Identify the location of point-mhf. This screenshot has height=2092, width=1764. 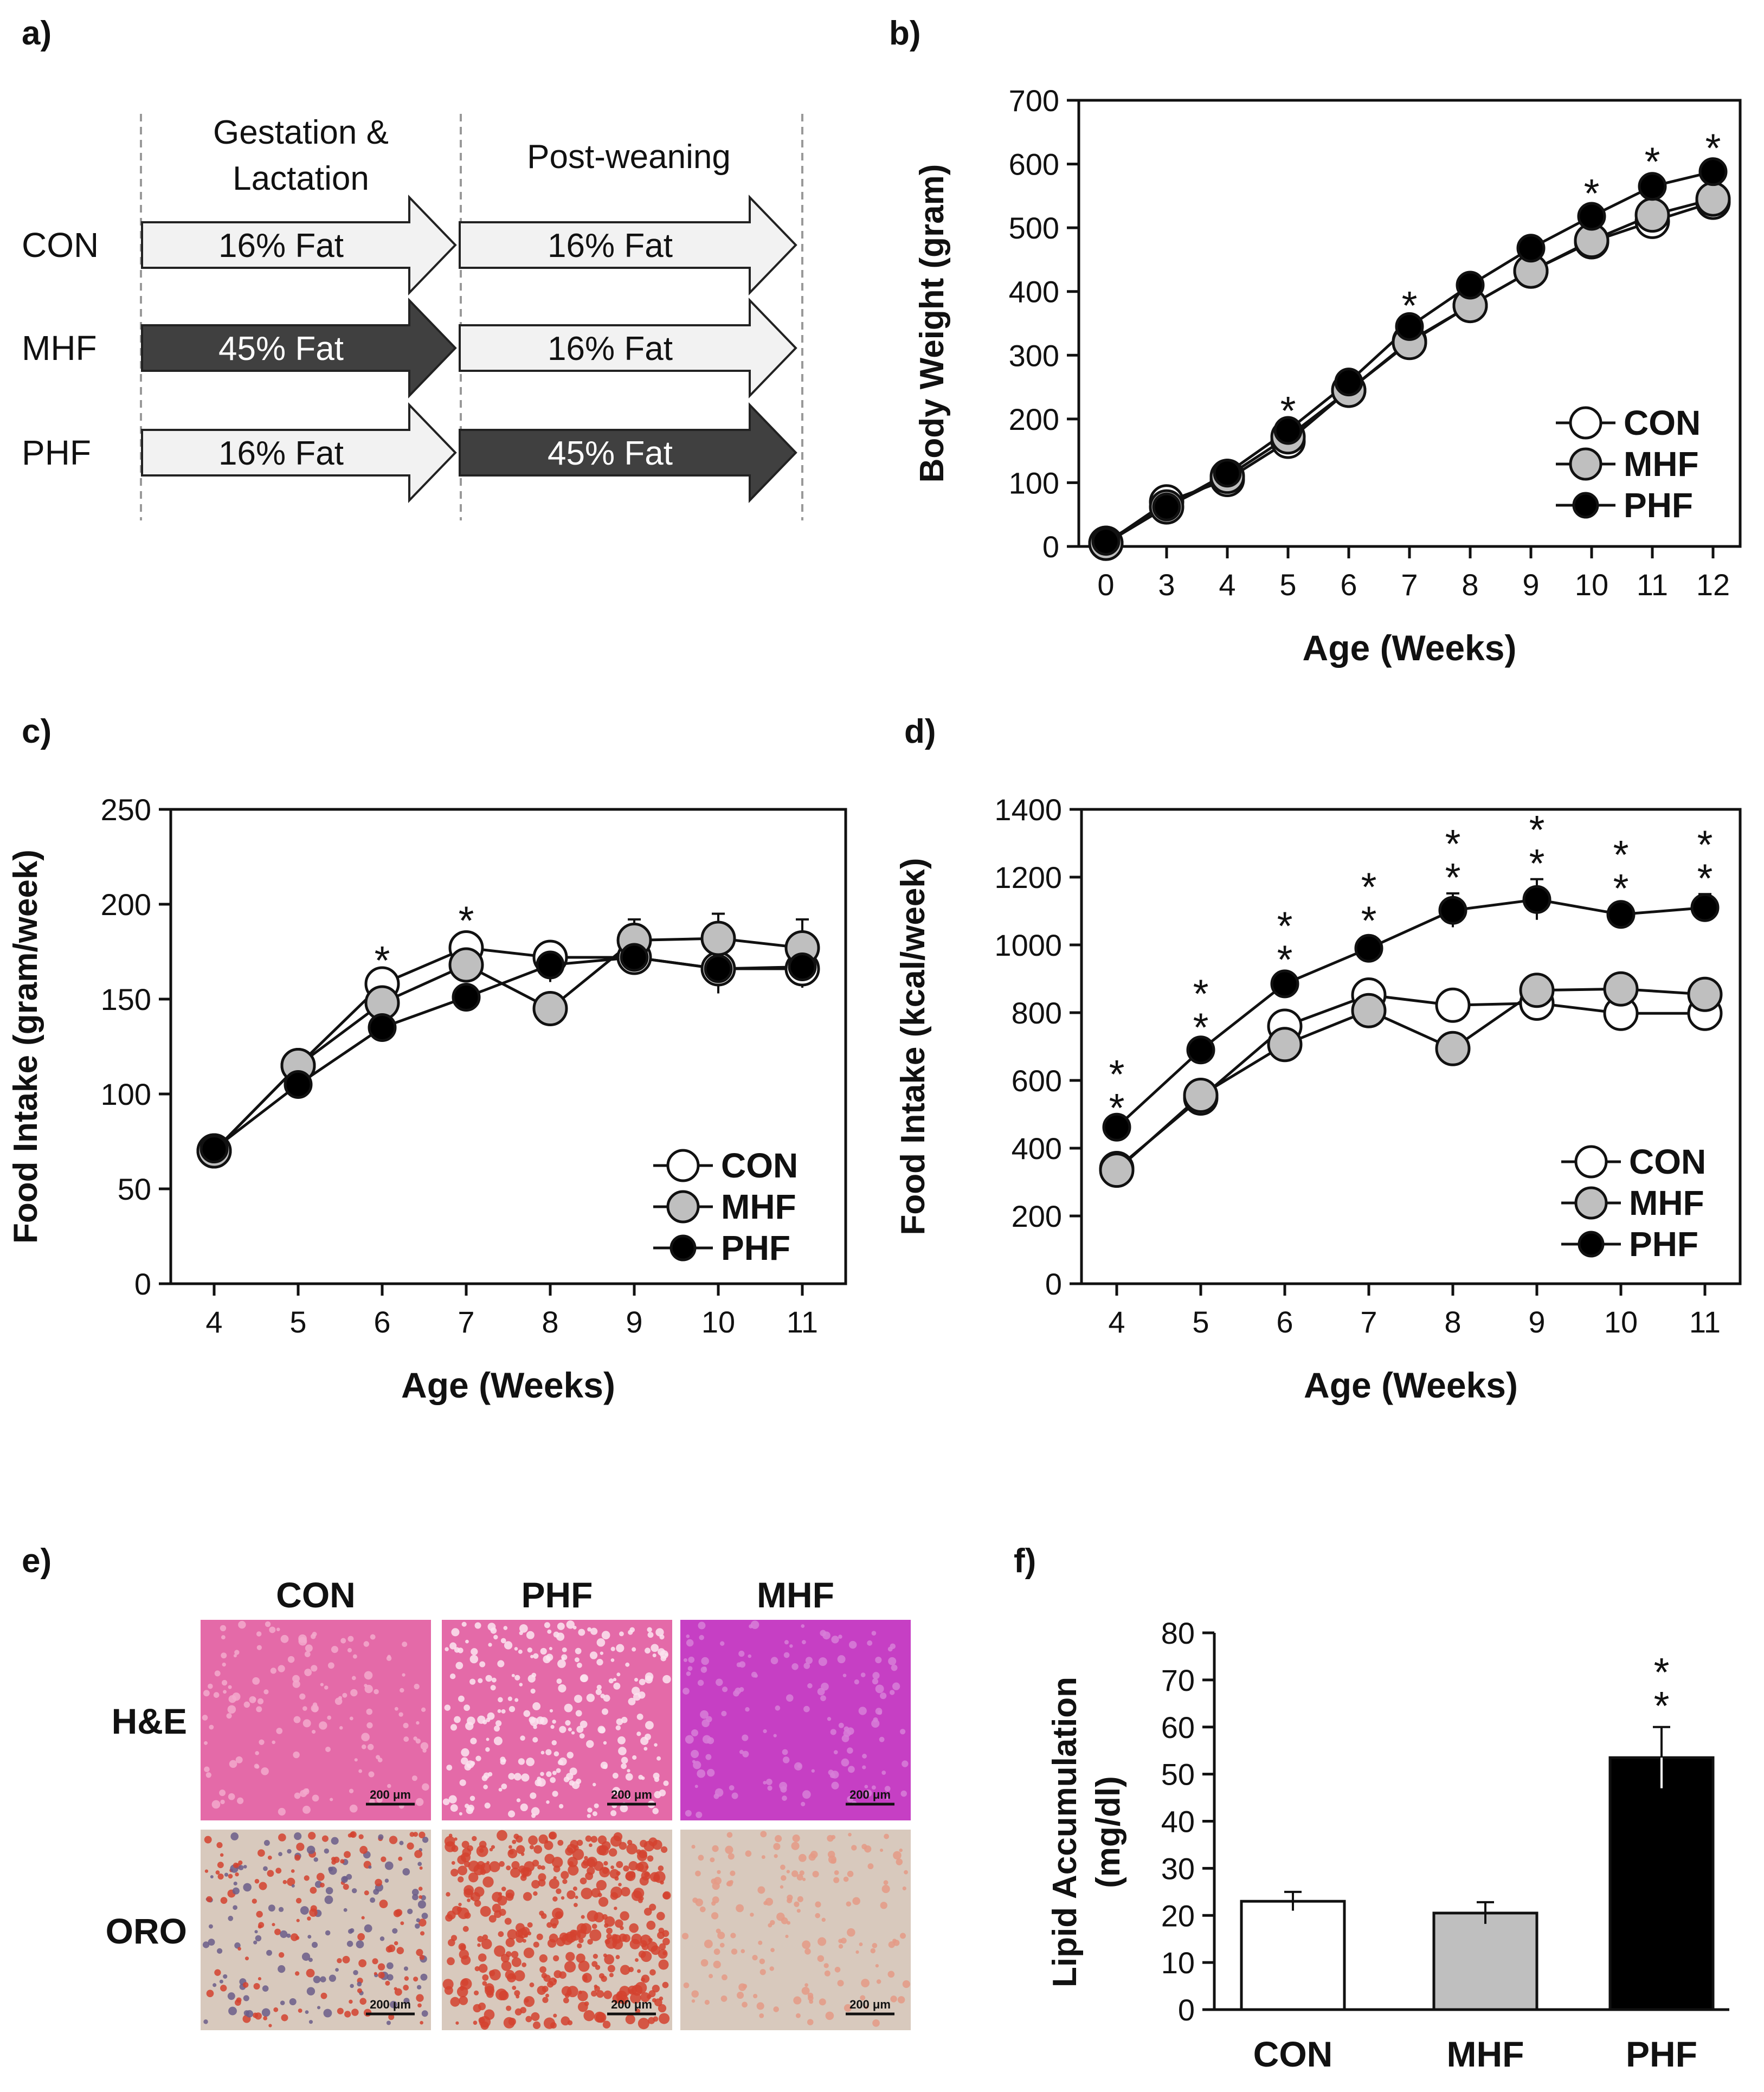
(1285, 1045).